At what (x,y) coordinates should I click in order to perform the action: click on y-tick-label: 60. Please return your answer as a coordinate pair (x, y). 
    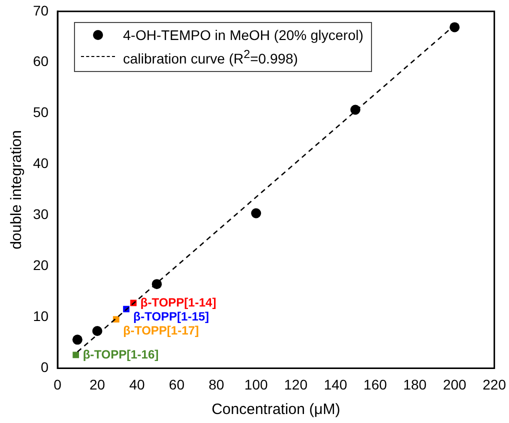
    Looking at the image, I should click on (40, 61).